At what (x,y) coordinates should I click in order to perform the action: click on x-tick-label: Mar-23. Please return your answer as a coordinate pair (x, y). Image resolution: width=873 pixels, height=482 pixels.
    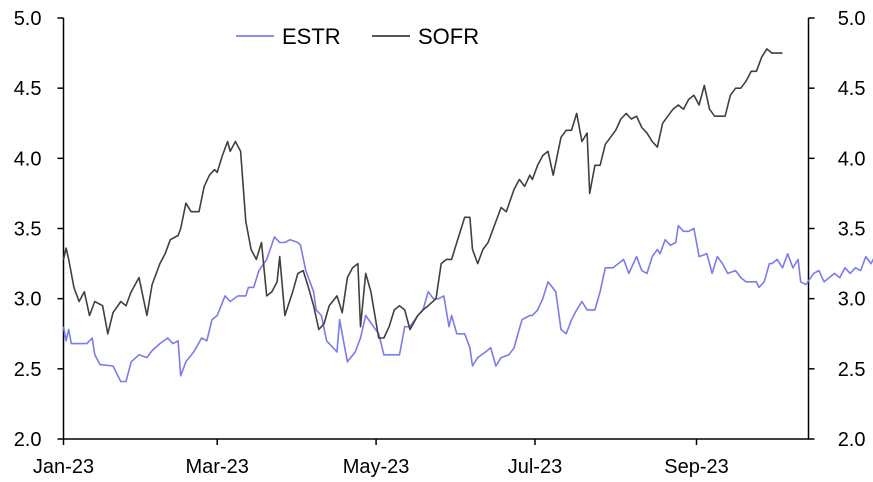
    Looking at the image, I should click on (217, 467).